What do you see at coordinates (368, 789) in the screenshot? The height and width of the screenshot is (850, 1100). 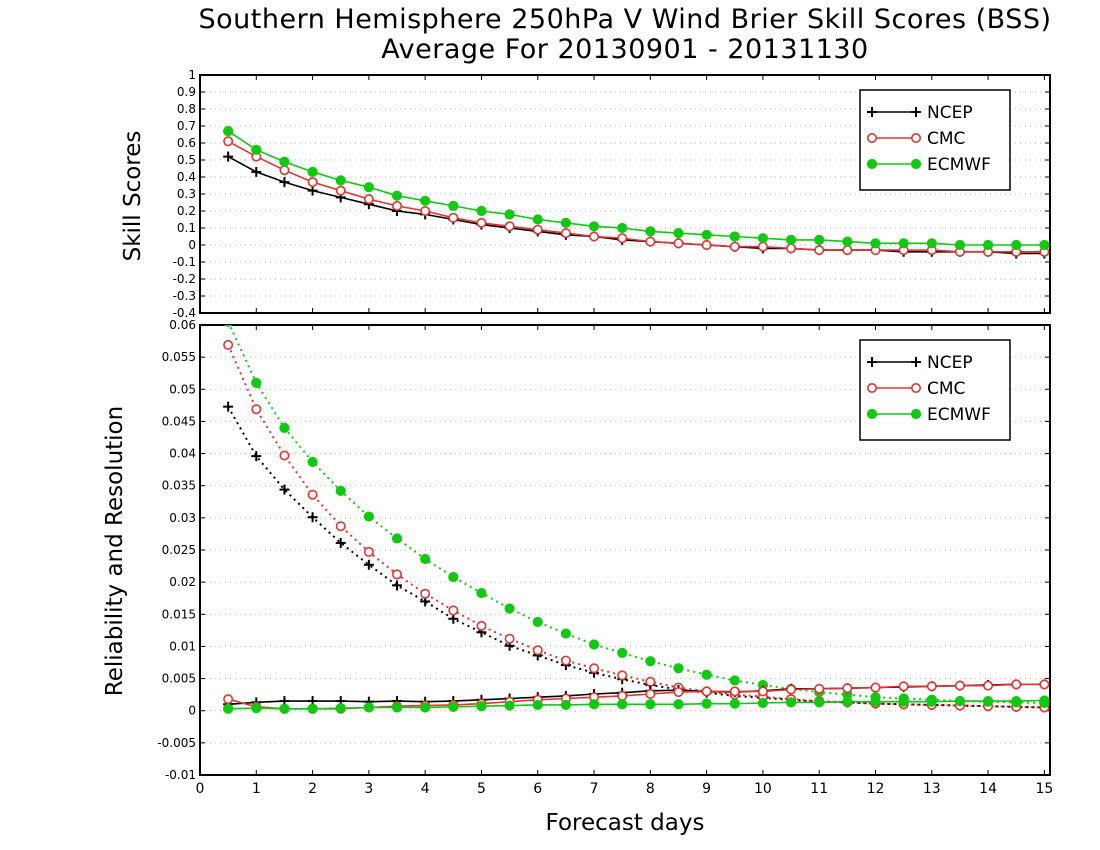 I see `x-tick-label: 3` at bounding box center [368, 789].